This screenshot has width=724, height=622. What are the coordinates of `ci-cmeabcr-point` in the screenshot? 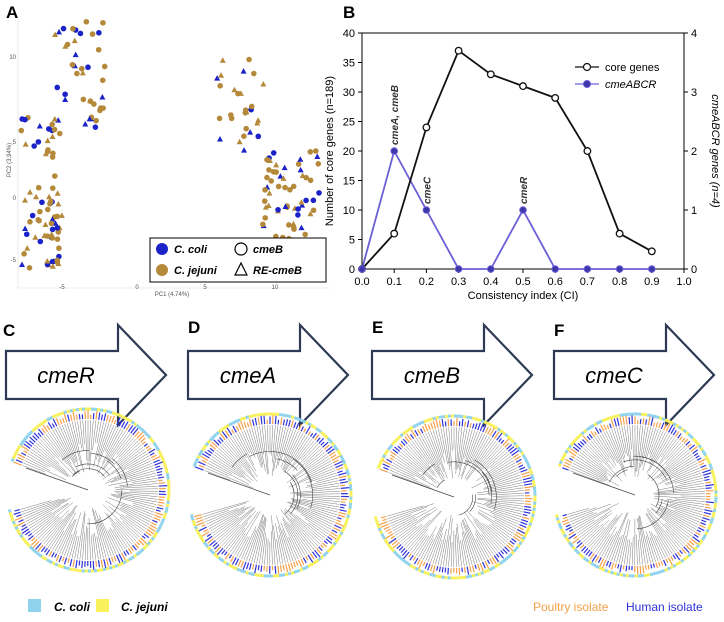 It's located at (555, 269).